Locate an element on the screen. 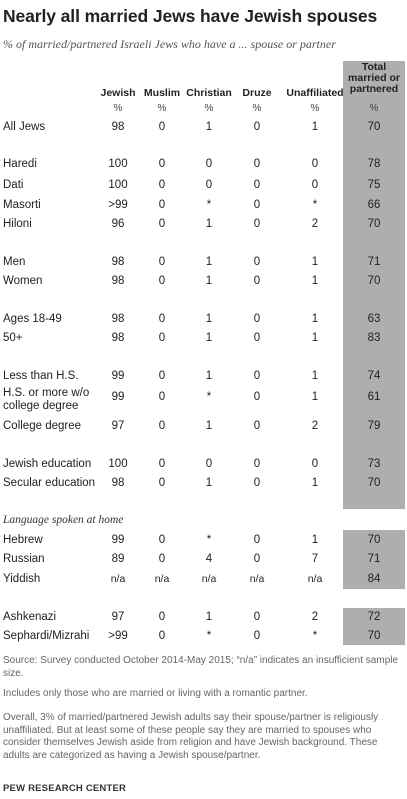 The width and height of the screenshot is (407, 799). row-label: Less than H.S. is located at coordinates (41, 376).